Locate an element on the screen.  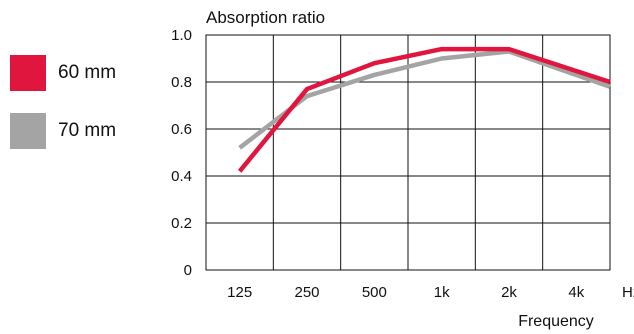
legend-swatch-70mm is located at coordinates (28, 131).